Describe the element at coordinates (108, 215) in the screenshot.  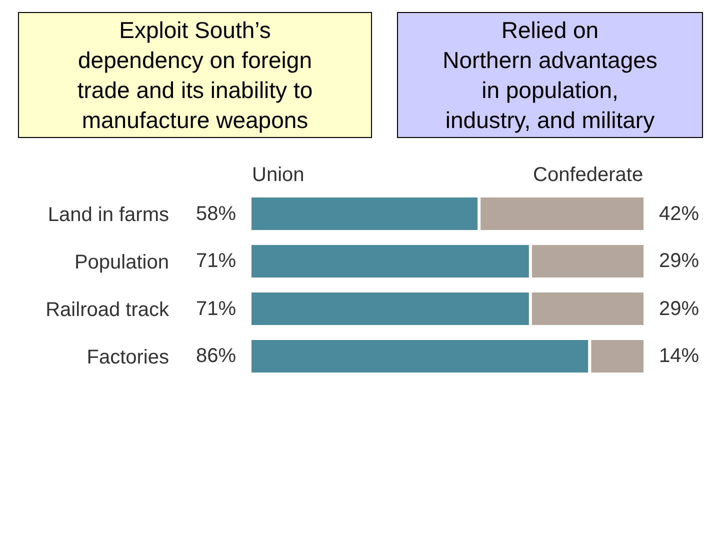
I see `y-tick-label: Land in farms` at that location.